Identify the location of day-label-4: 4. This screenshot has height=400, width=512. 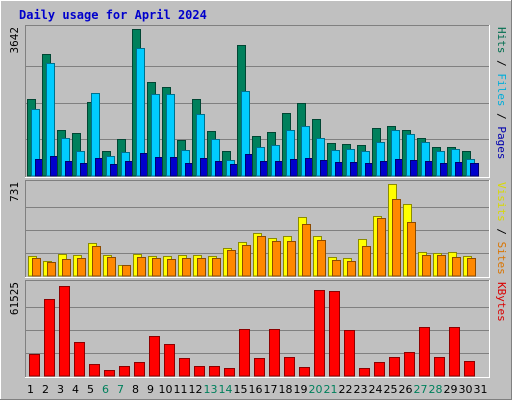
(75, 389).